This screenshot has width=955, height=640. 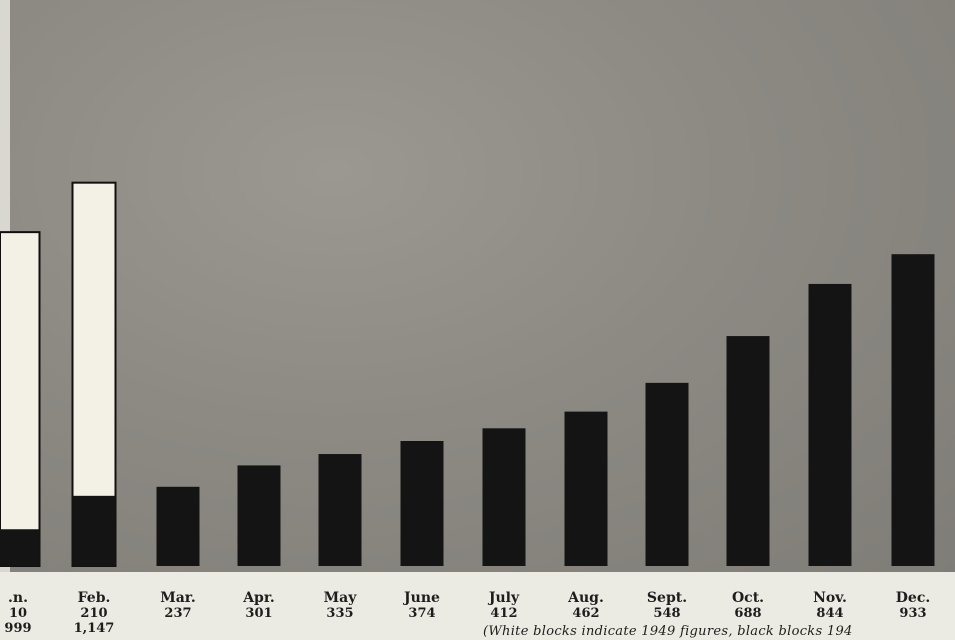 I want to click on month-label: Sept., so click(x=667, y=598).